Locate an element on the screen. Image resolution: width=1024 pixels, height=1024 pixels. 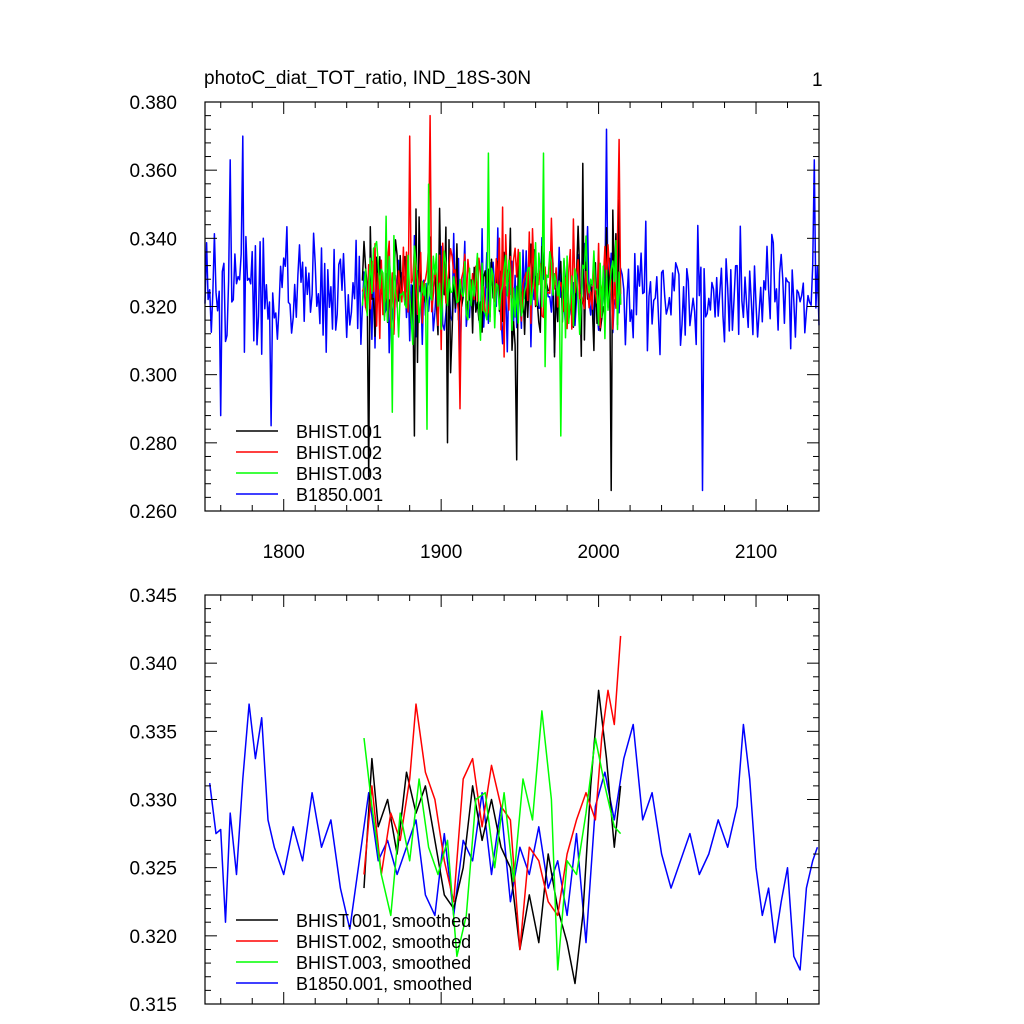
x-tick-label: 2000 is located at coordinates (598, 552).